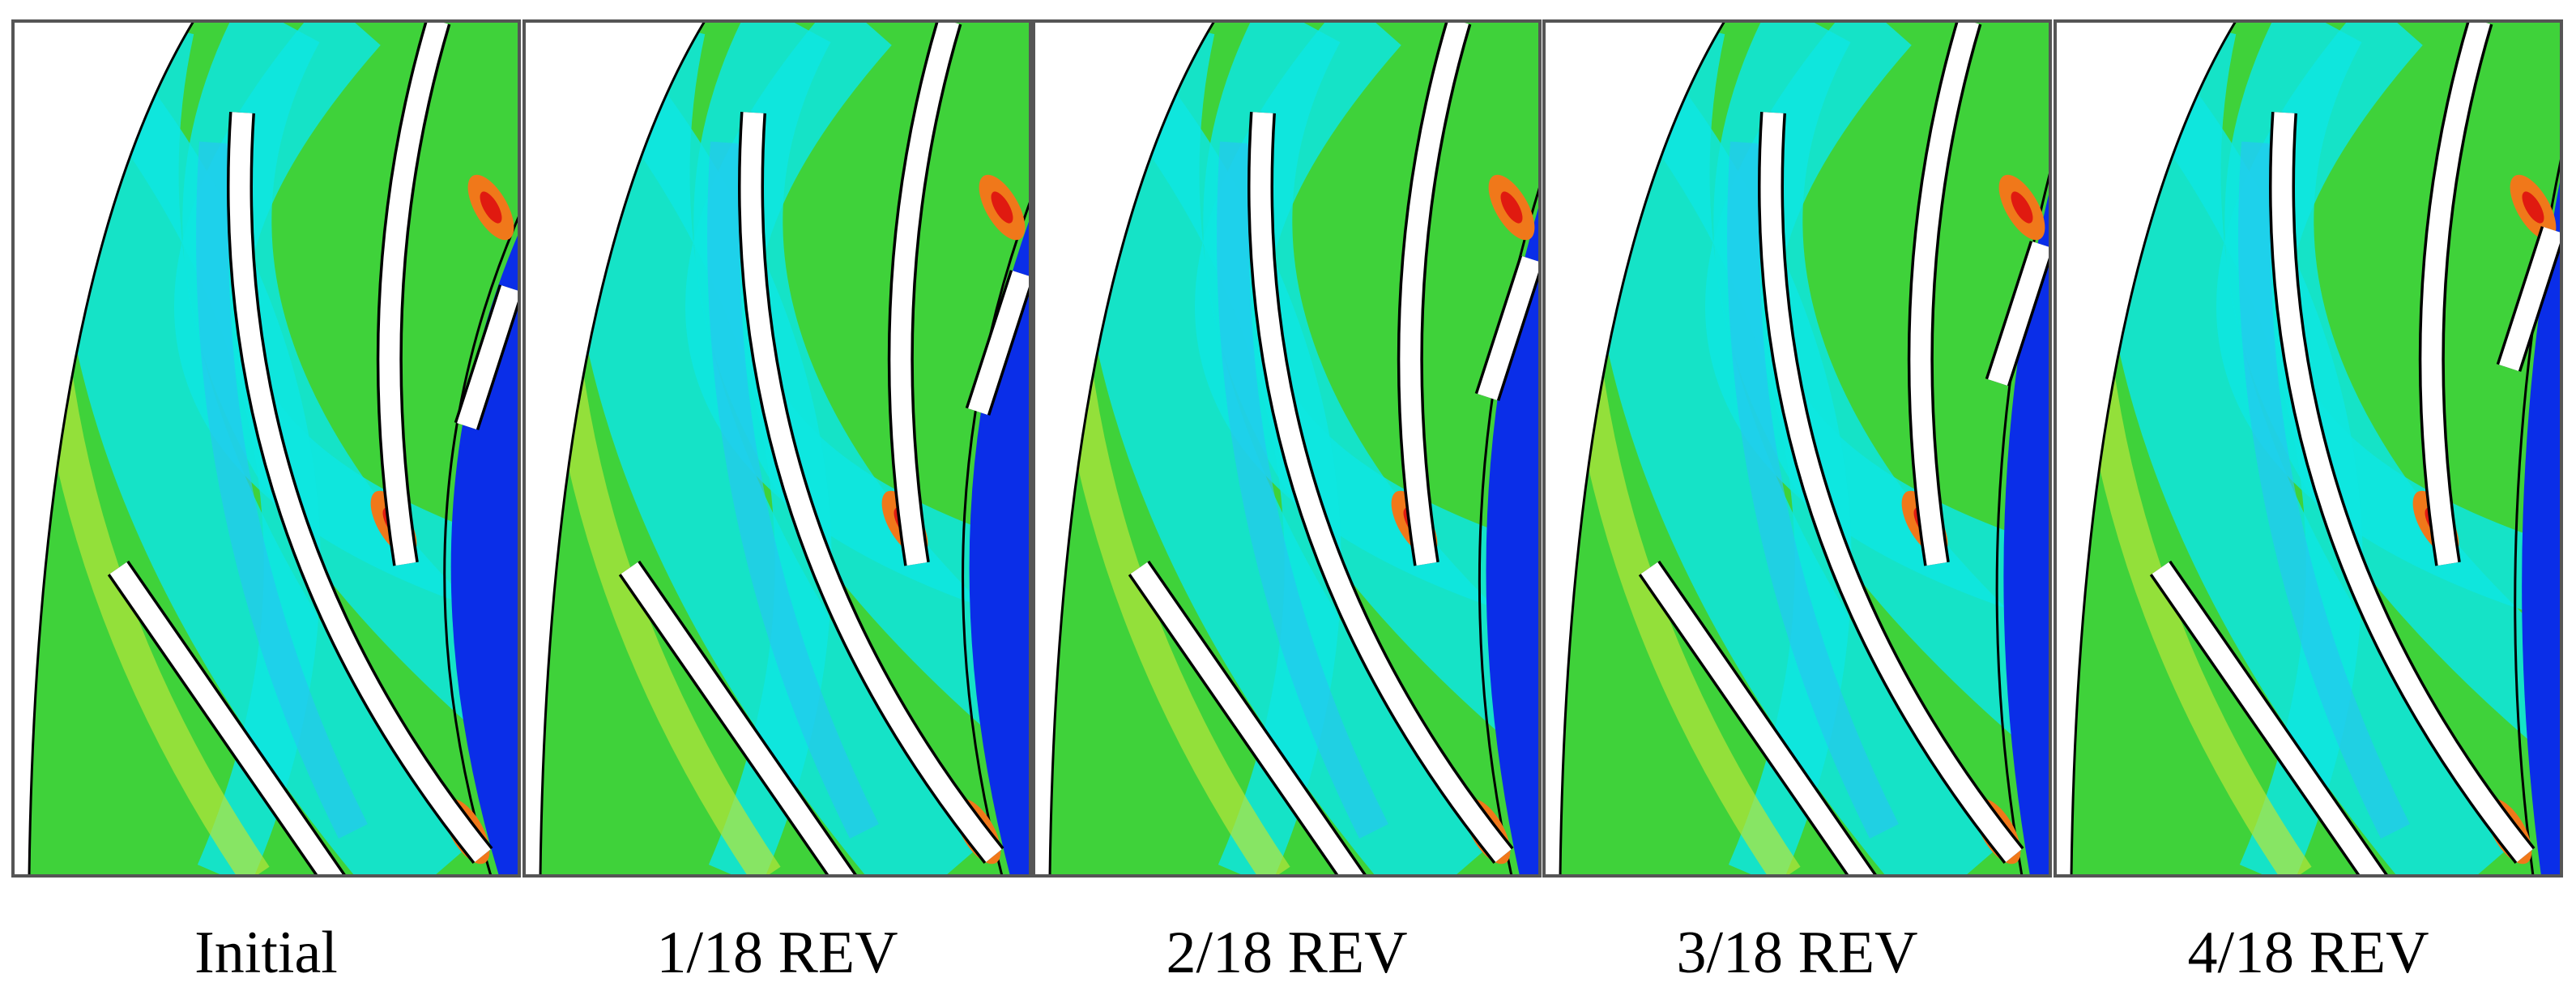 This screenshot has height=995, width=2576. What do you see at coordinates (777, 953) in the screenshot?
I see `panel-label: 1/18 REV` at bounding box center [777, 953].